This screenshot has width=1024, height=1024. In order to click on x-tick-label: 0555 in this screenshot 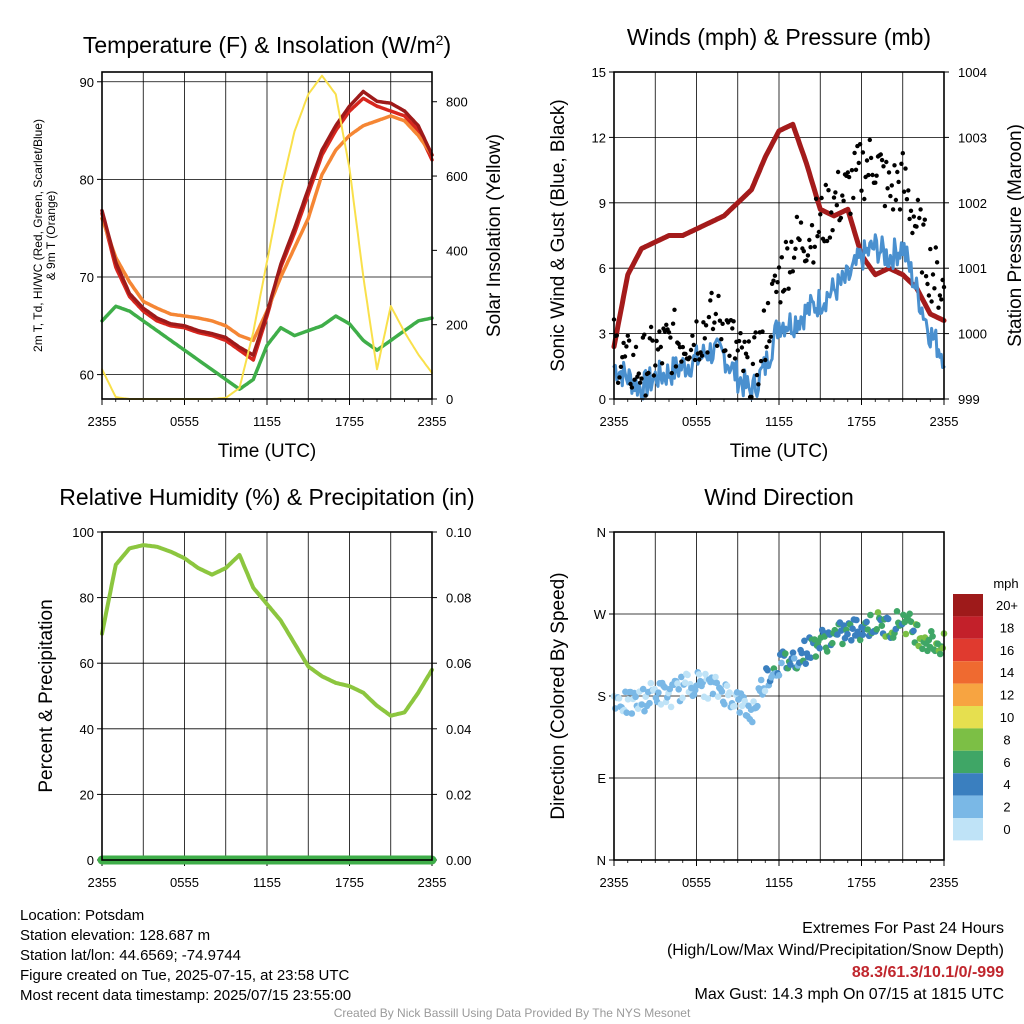, I will do `click(696, 421)`.